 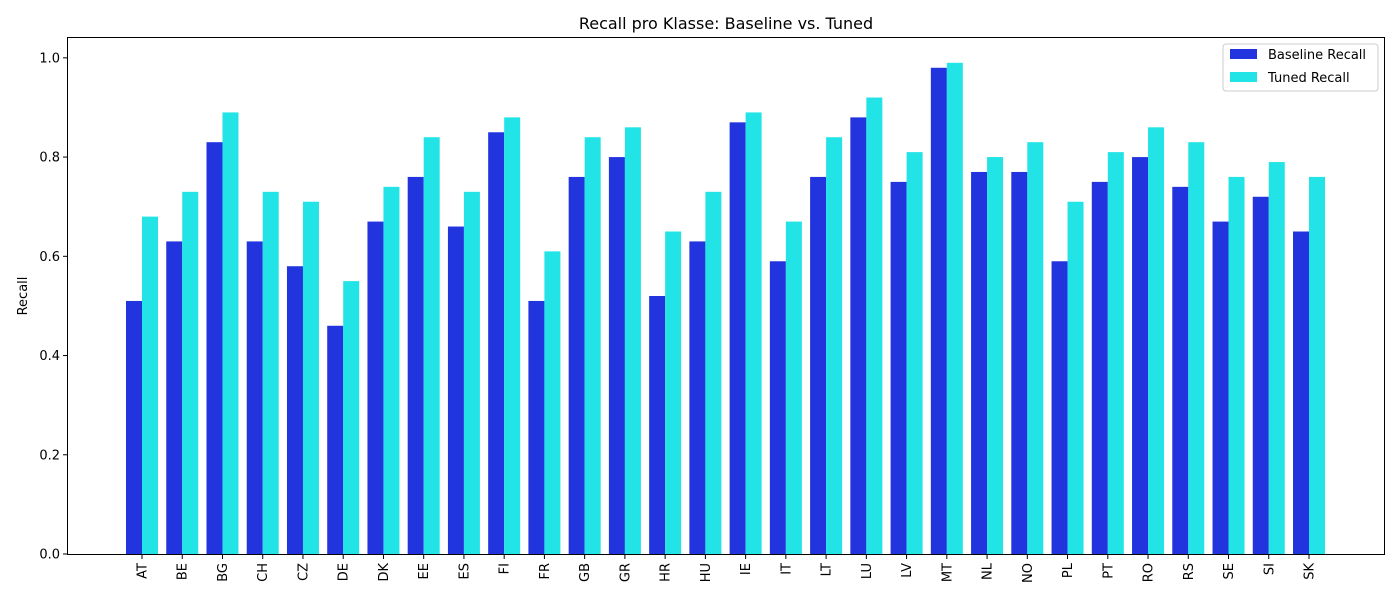 What do you see at coordinates (183, 571) in the screenshot?
I see `x-tick-label-be: BE` at bounding box center [183, 571].